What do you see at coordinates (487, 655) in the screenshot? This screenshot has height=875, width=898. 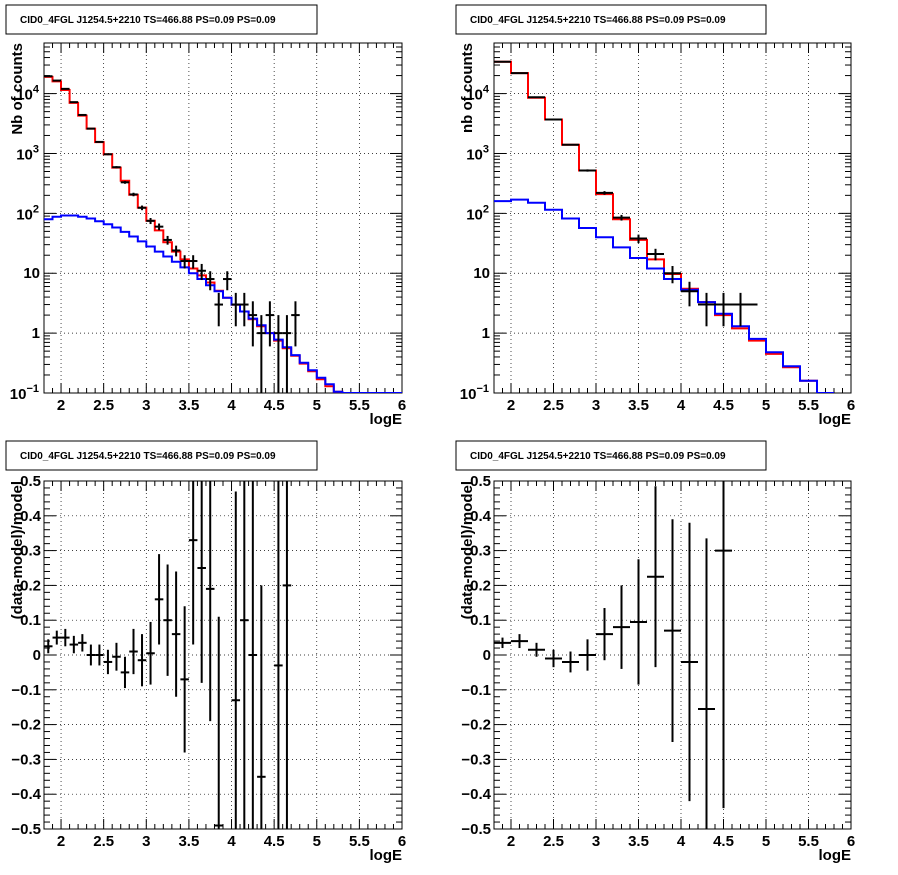 I see `y-tick-label: 0` at bounding box center [487, 655].